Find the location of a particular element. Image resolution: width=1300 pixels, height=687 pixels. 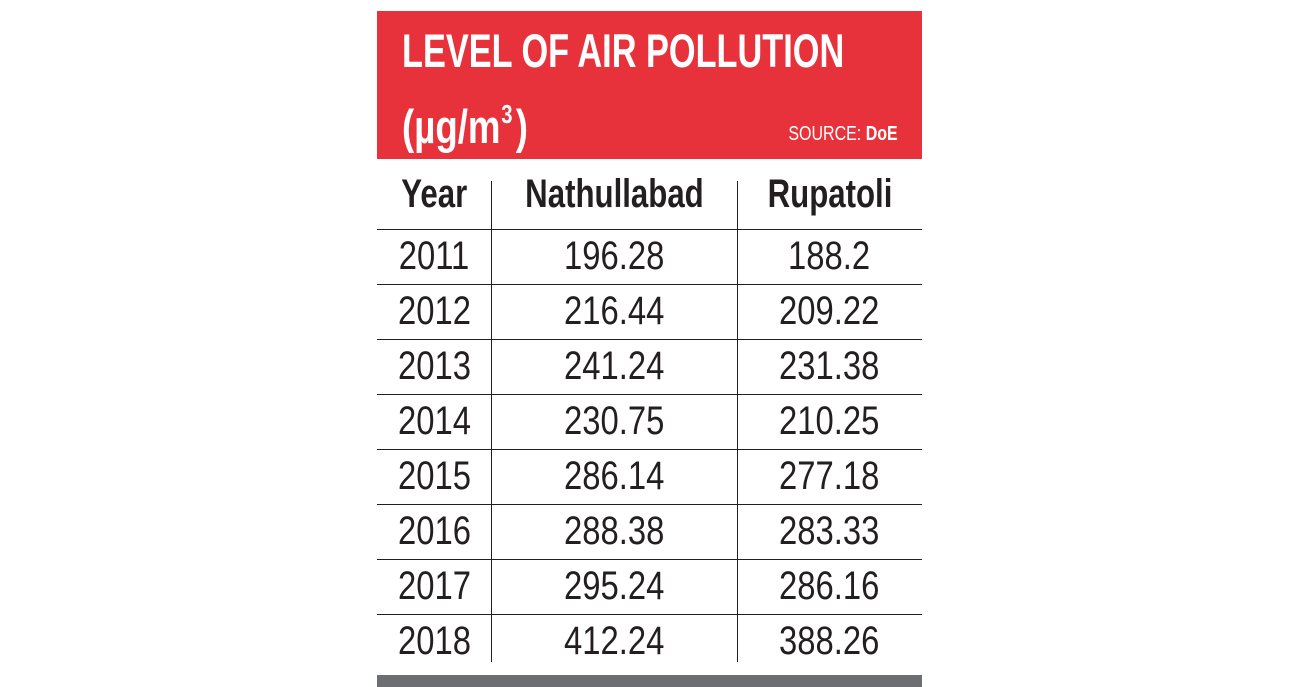

column-header-text: Nathullabad is located at coordinates (614, 193).